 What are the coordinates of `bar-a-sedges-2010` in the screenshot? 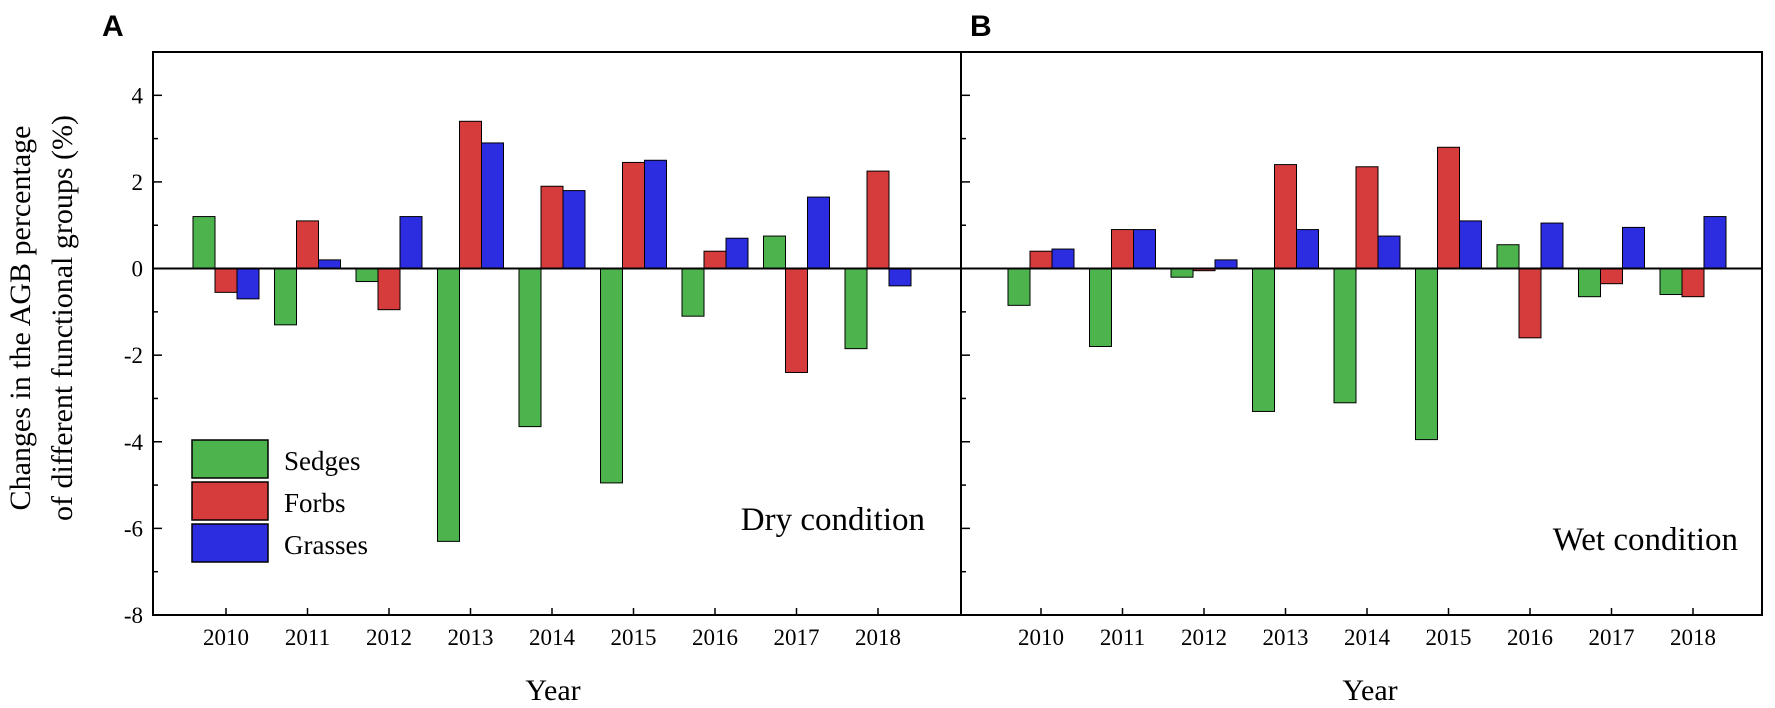 It's located at (204, 243).